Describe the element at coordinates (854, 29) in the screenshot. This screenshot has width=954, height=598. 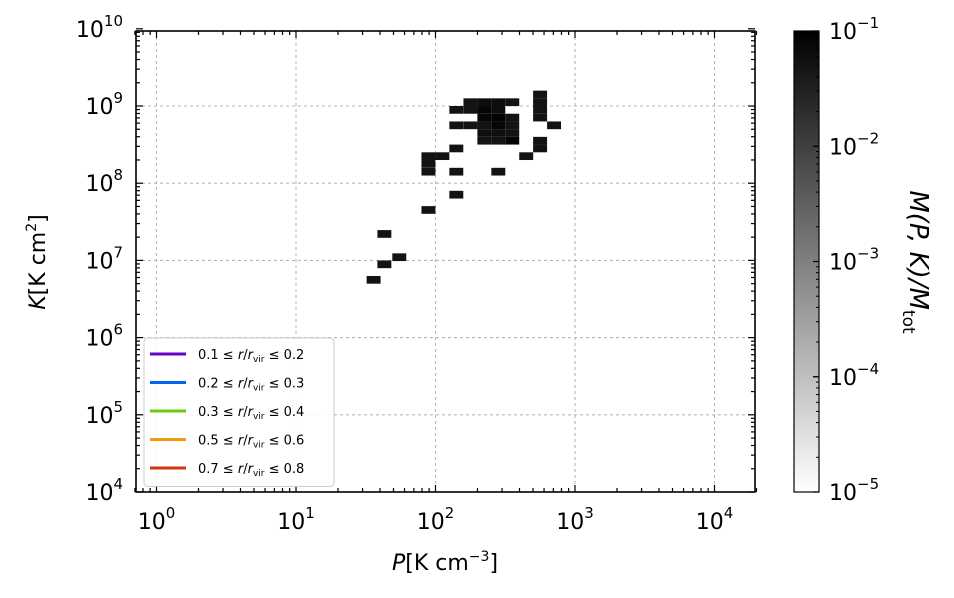
I see `colorbar-tick-label: 10⁻¹` at that location.